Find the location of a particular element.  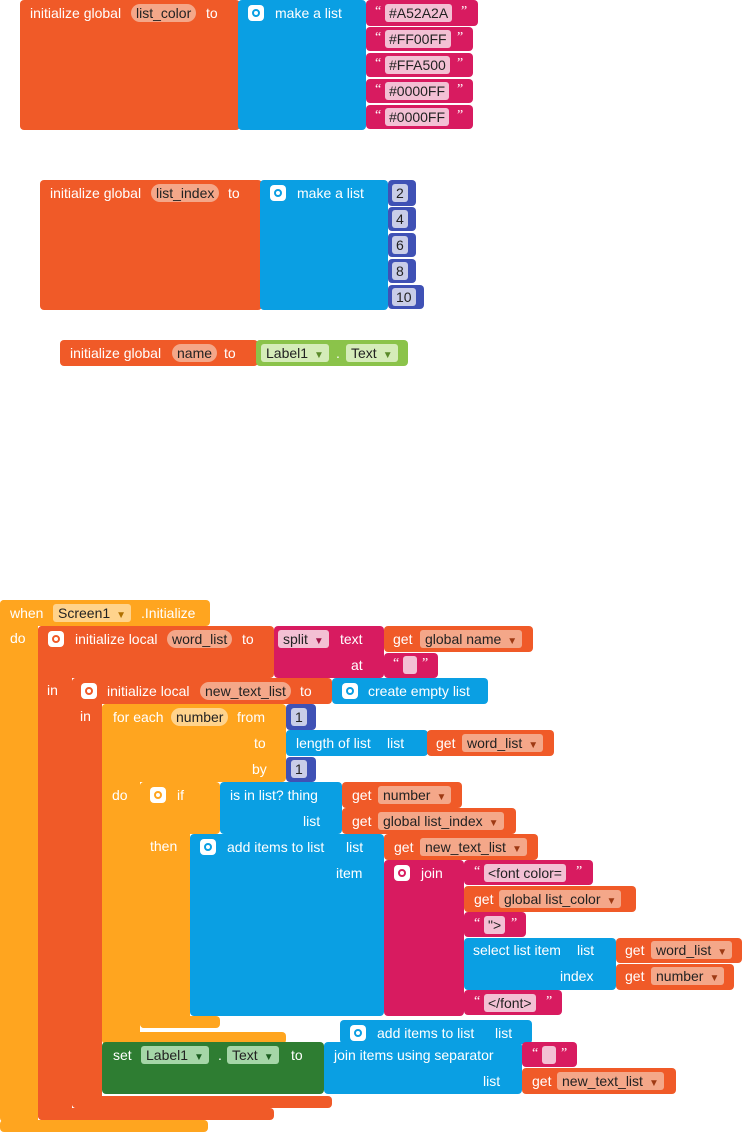

create-empty-list-label: create empty list is located at coordinates (419, 691).